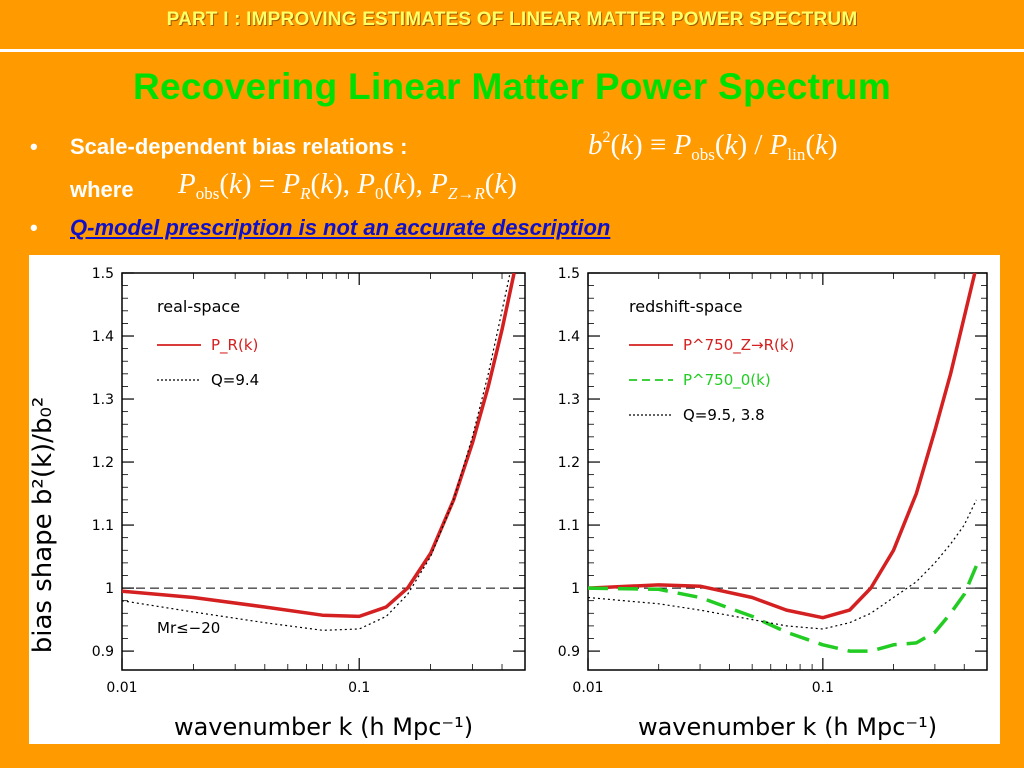 This screenshot has height=768, width=1024. What do you see at coordinates (43, 525) in the screenshot?
I see `y-axis-label: bias shape b²(k)/b₀²` at bounding box center [43, 525].